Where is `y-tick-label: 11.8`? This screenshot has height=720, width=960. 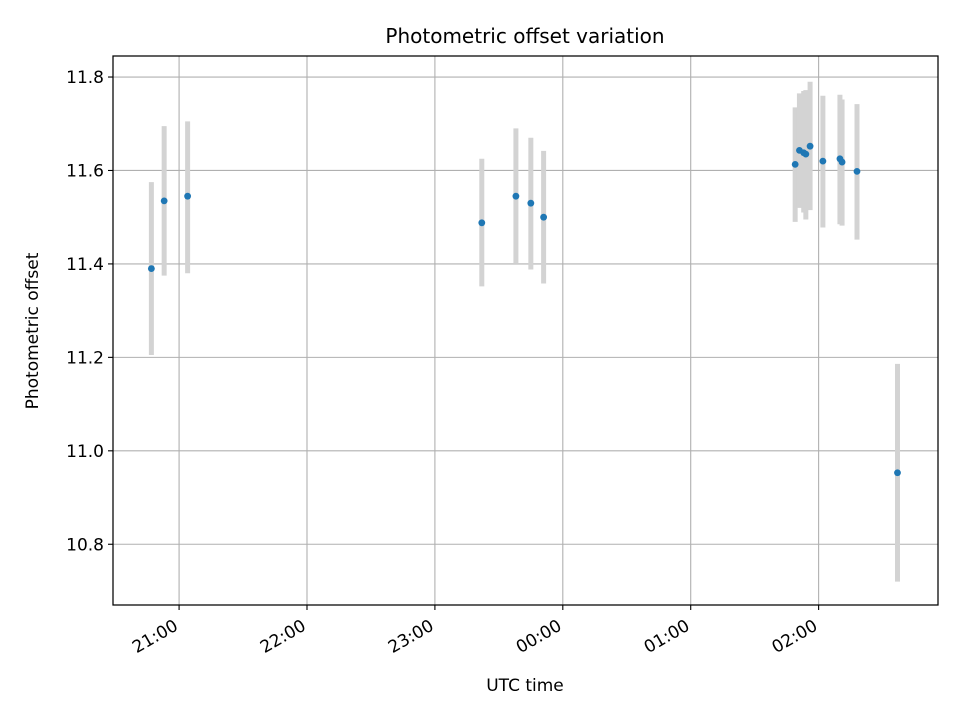
y-tick-label: 11.8 is located at coordinates (85, 78).